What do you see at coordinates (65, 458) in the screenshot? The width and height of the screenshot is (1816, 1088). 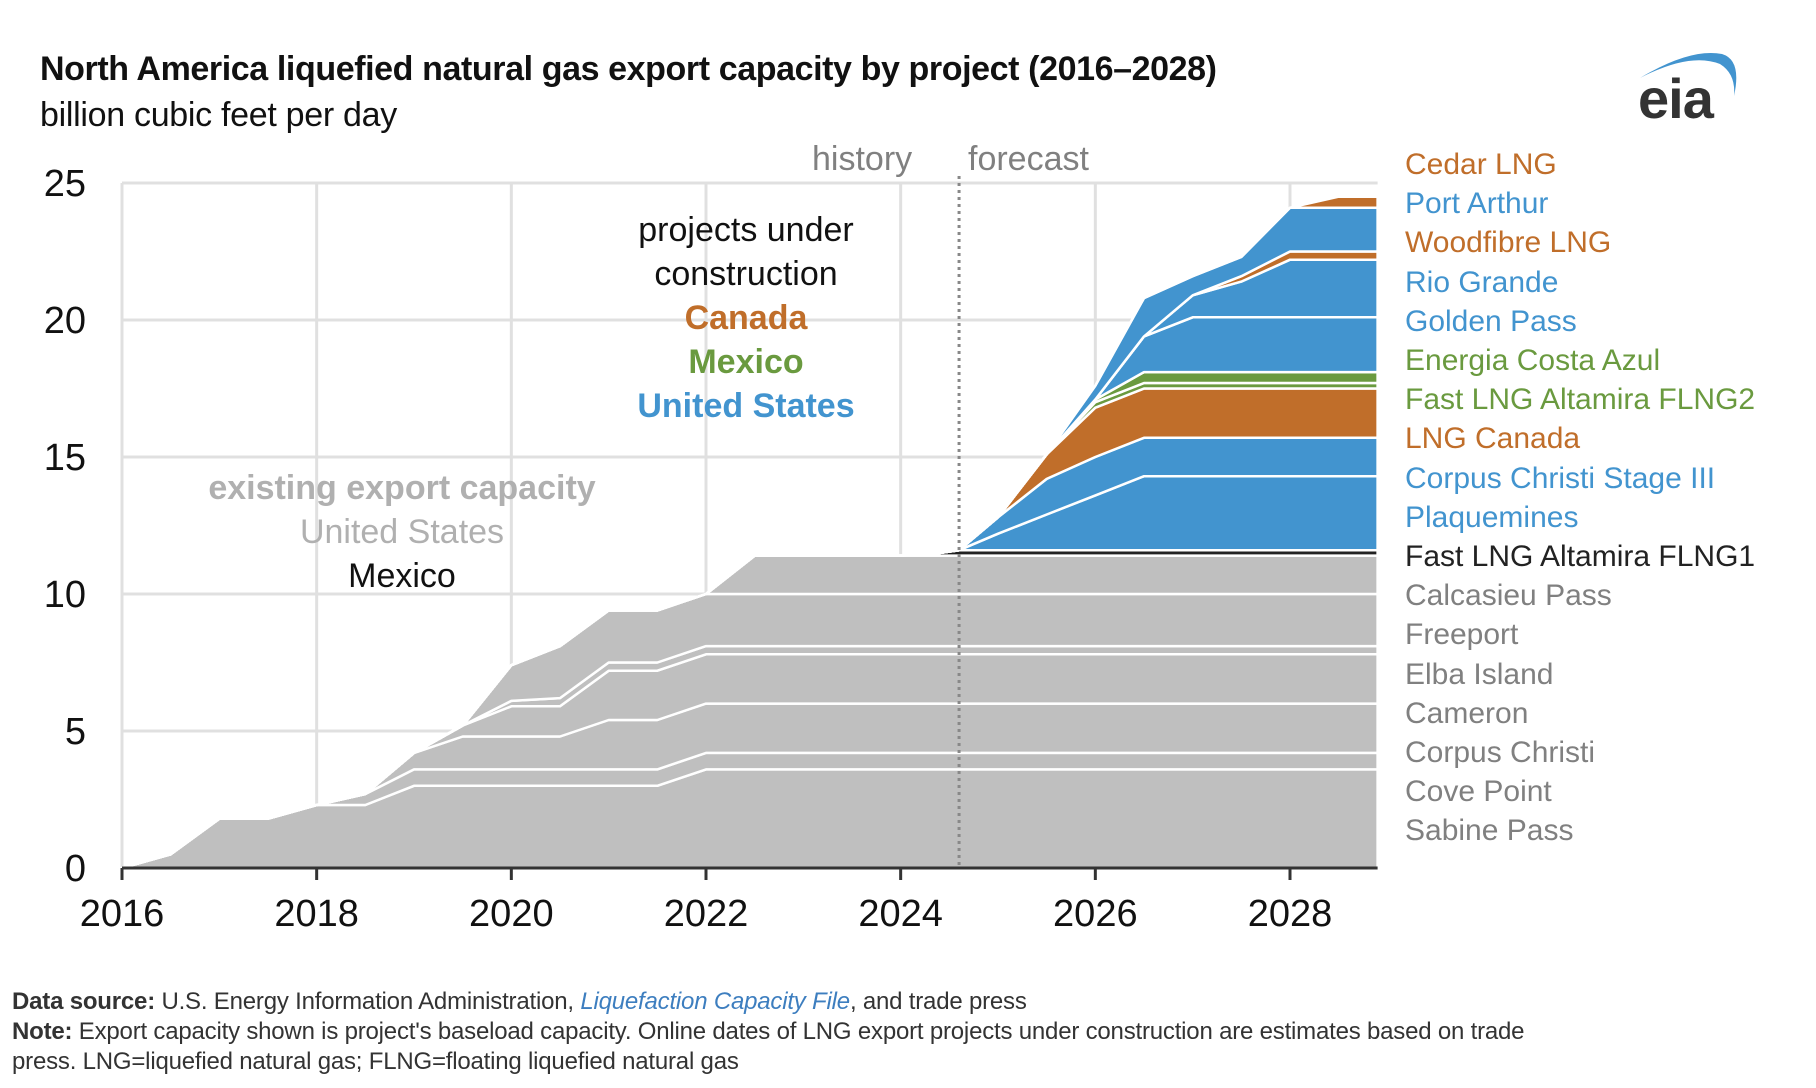 I see `y-tick-label: 15` at bounding box center [65, 458].